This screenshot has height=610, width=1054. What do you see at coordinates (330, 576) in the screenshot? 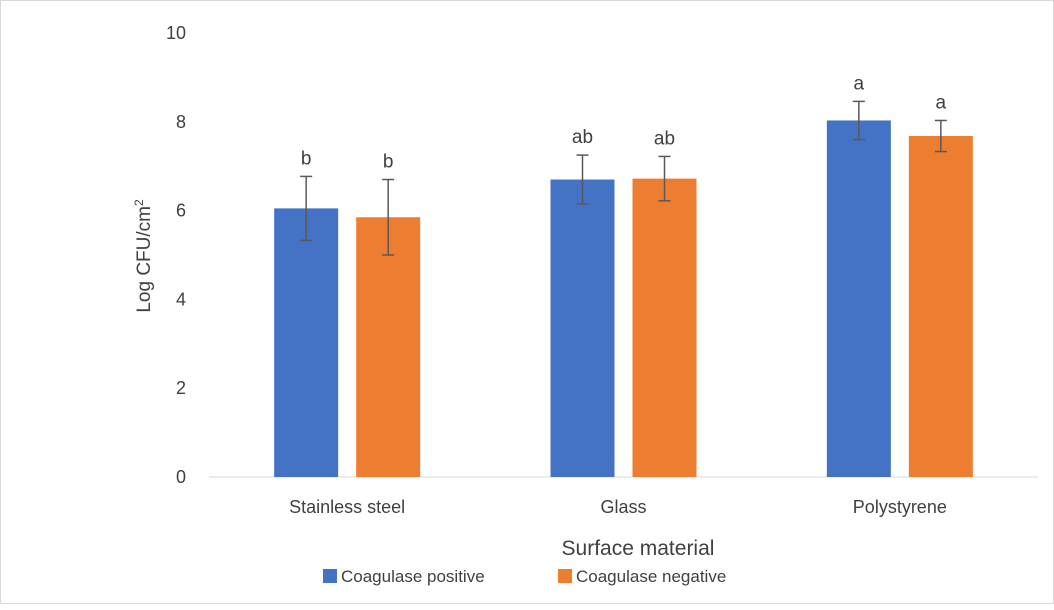
I see `legend-swatch-coagulase-positive` at bounding box center [330, 576].